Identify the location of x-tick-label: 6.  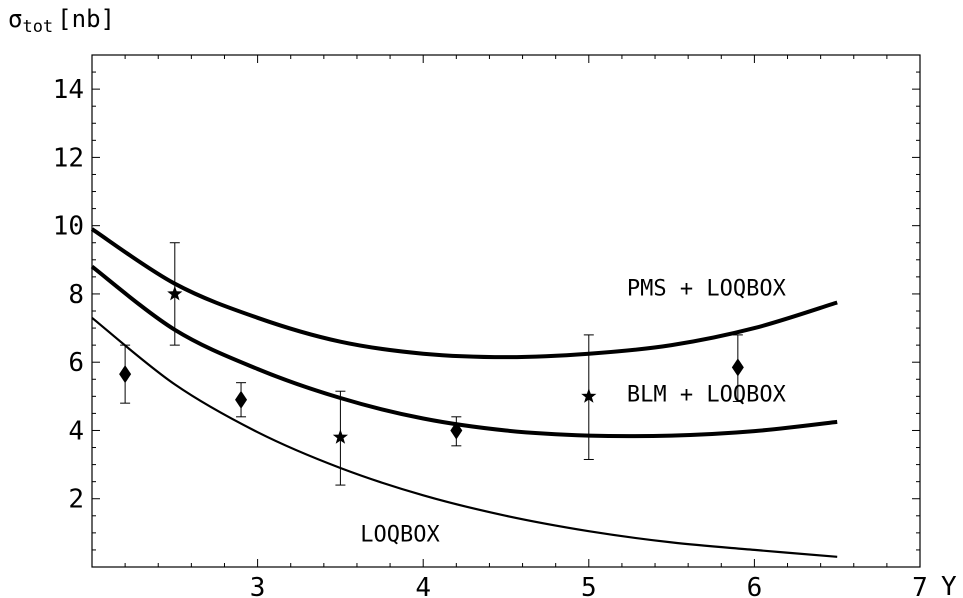
(755, 585).